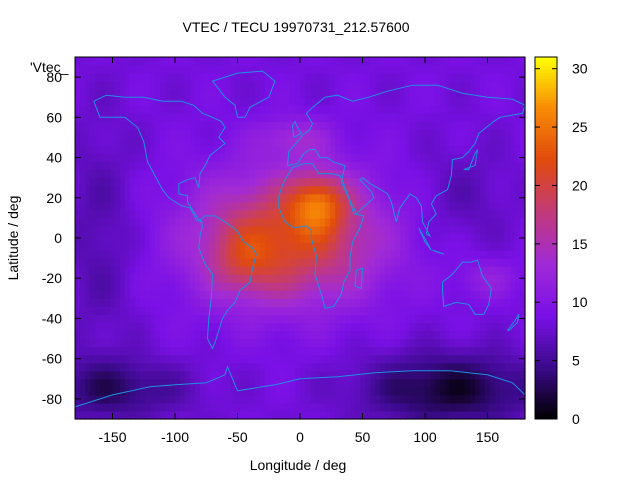 The image size is (640, 480). I want to click on colorbar-tick-label: 5, so click(576, 361).